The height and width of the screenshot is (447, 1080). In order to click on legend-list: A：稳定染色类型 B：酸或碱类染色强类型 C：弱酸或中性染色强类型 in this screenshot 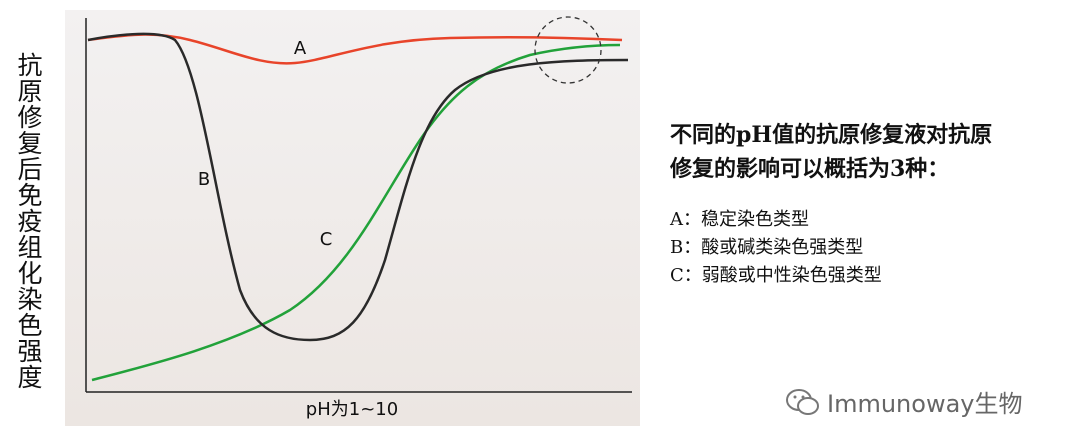, I will do `click(776, 248)`.